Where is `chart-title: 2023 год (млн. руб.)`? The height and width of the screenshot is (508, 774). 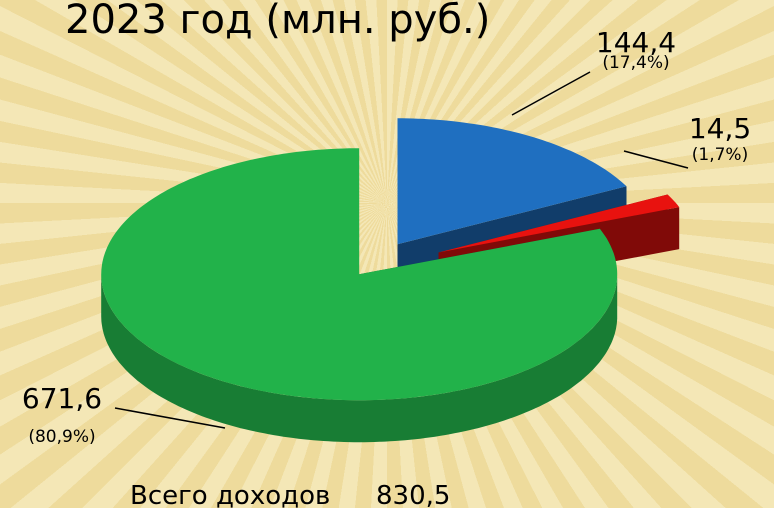
chart-title: 2023 год (млн. руб.) is located at coordinates (277, 21).